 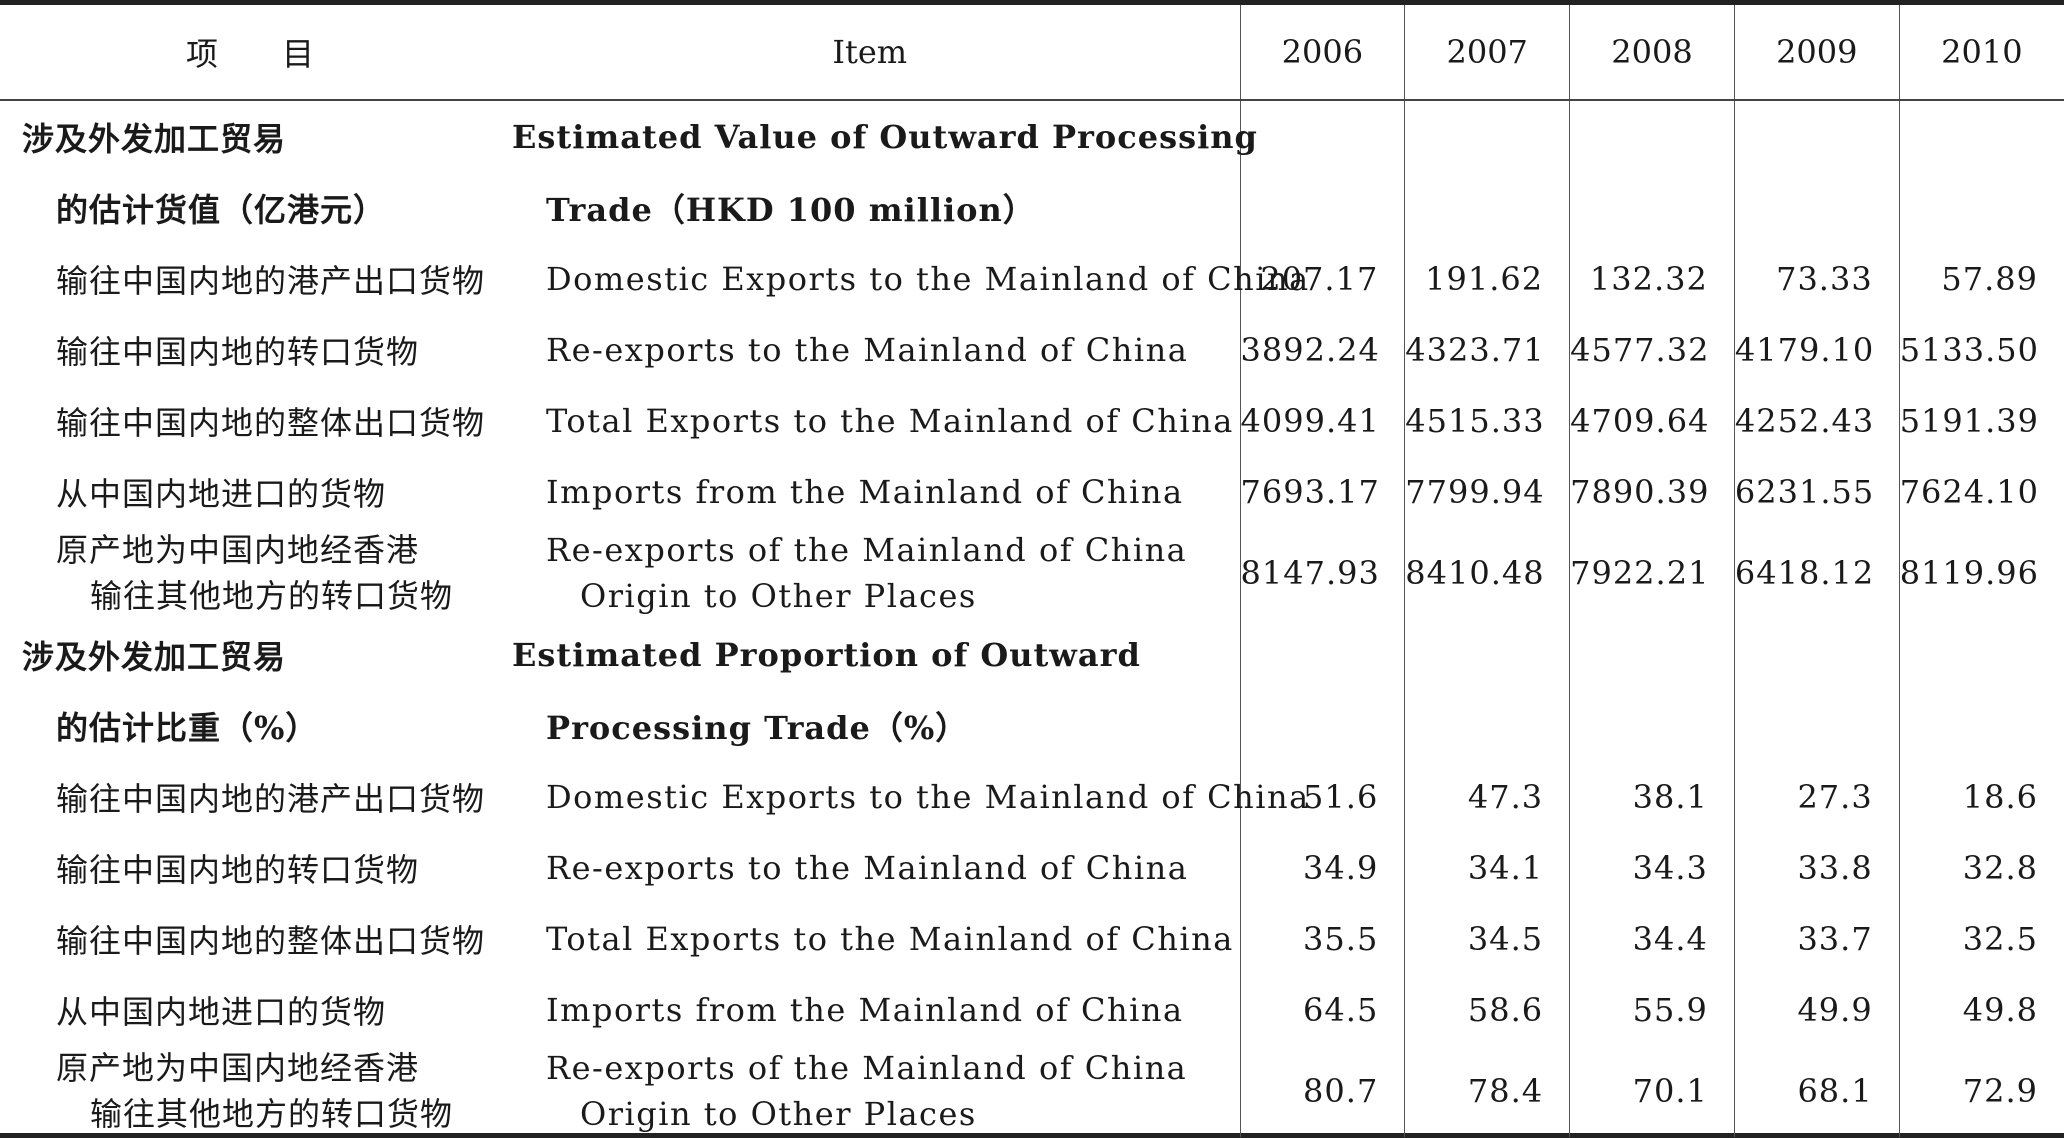 What do you see at coordinates (1487, 349) in the screenshot?
I see `cell-value: 4323.71` at bounding box center [1487, 349].